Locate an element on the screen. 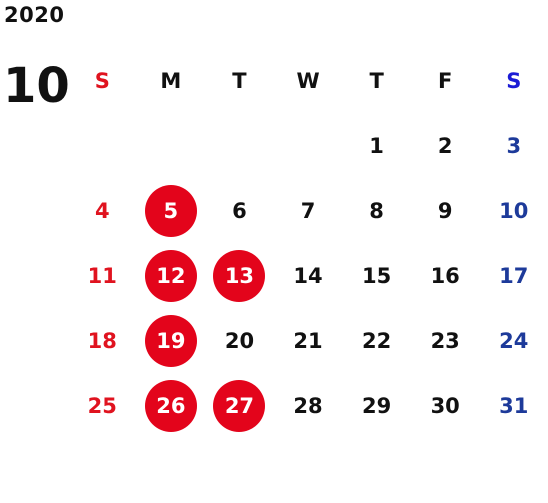  day-number: 31 is located at coordinates (514, 405).